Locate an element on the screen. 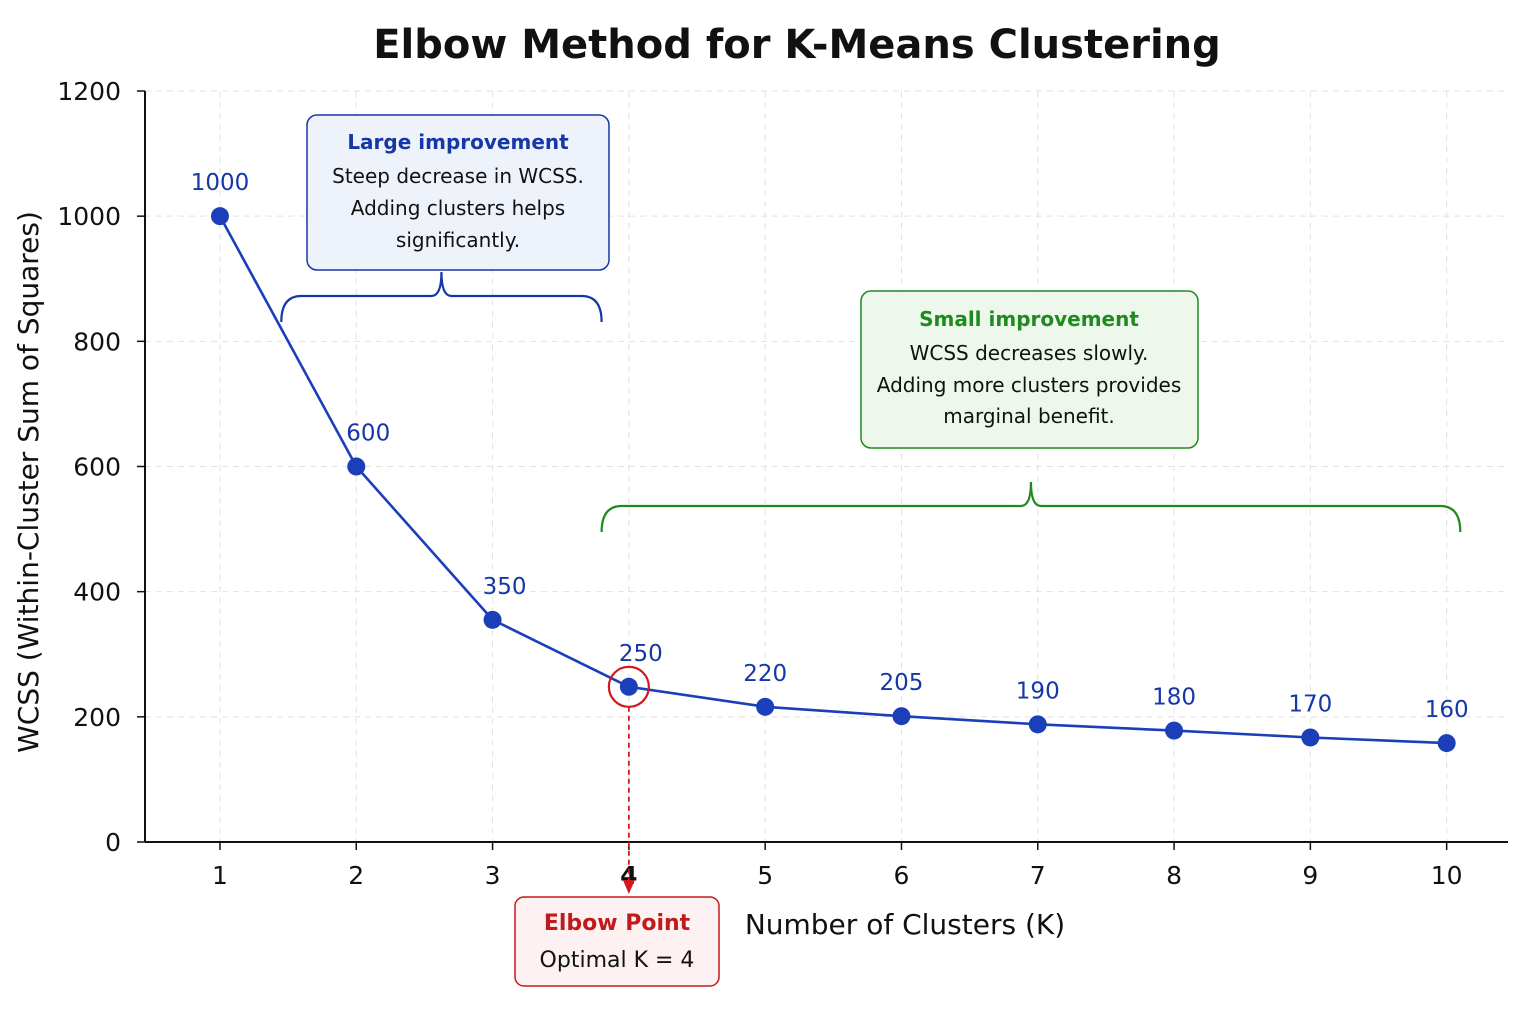  small-improvement-brace is located at coordinates (1031, 507).